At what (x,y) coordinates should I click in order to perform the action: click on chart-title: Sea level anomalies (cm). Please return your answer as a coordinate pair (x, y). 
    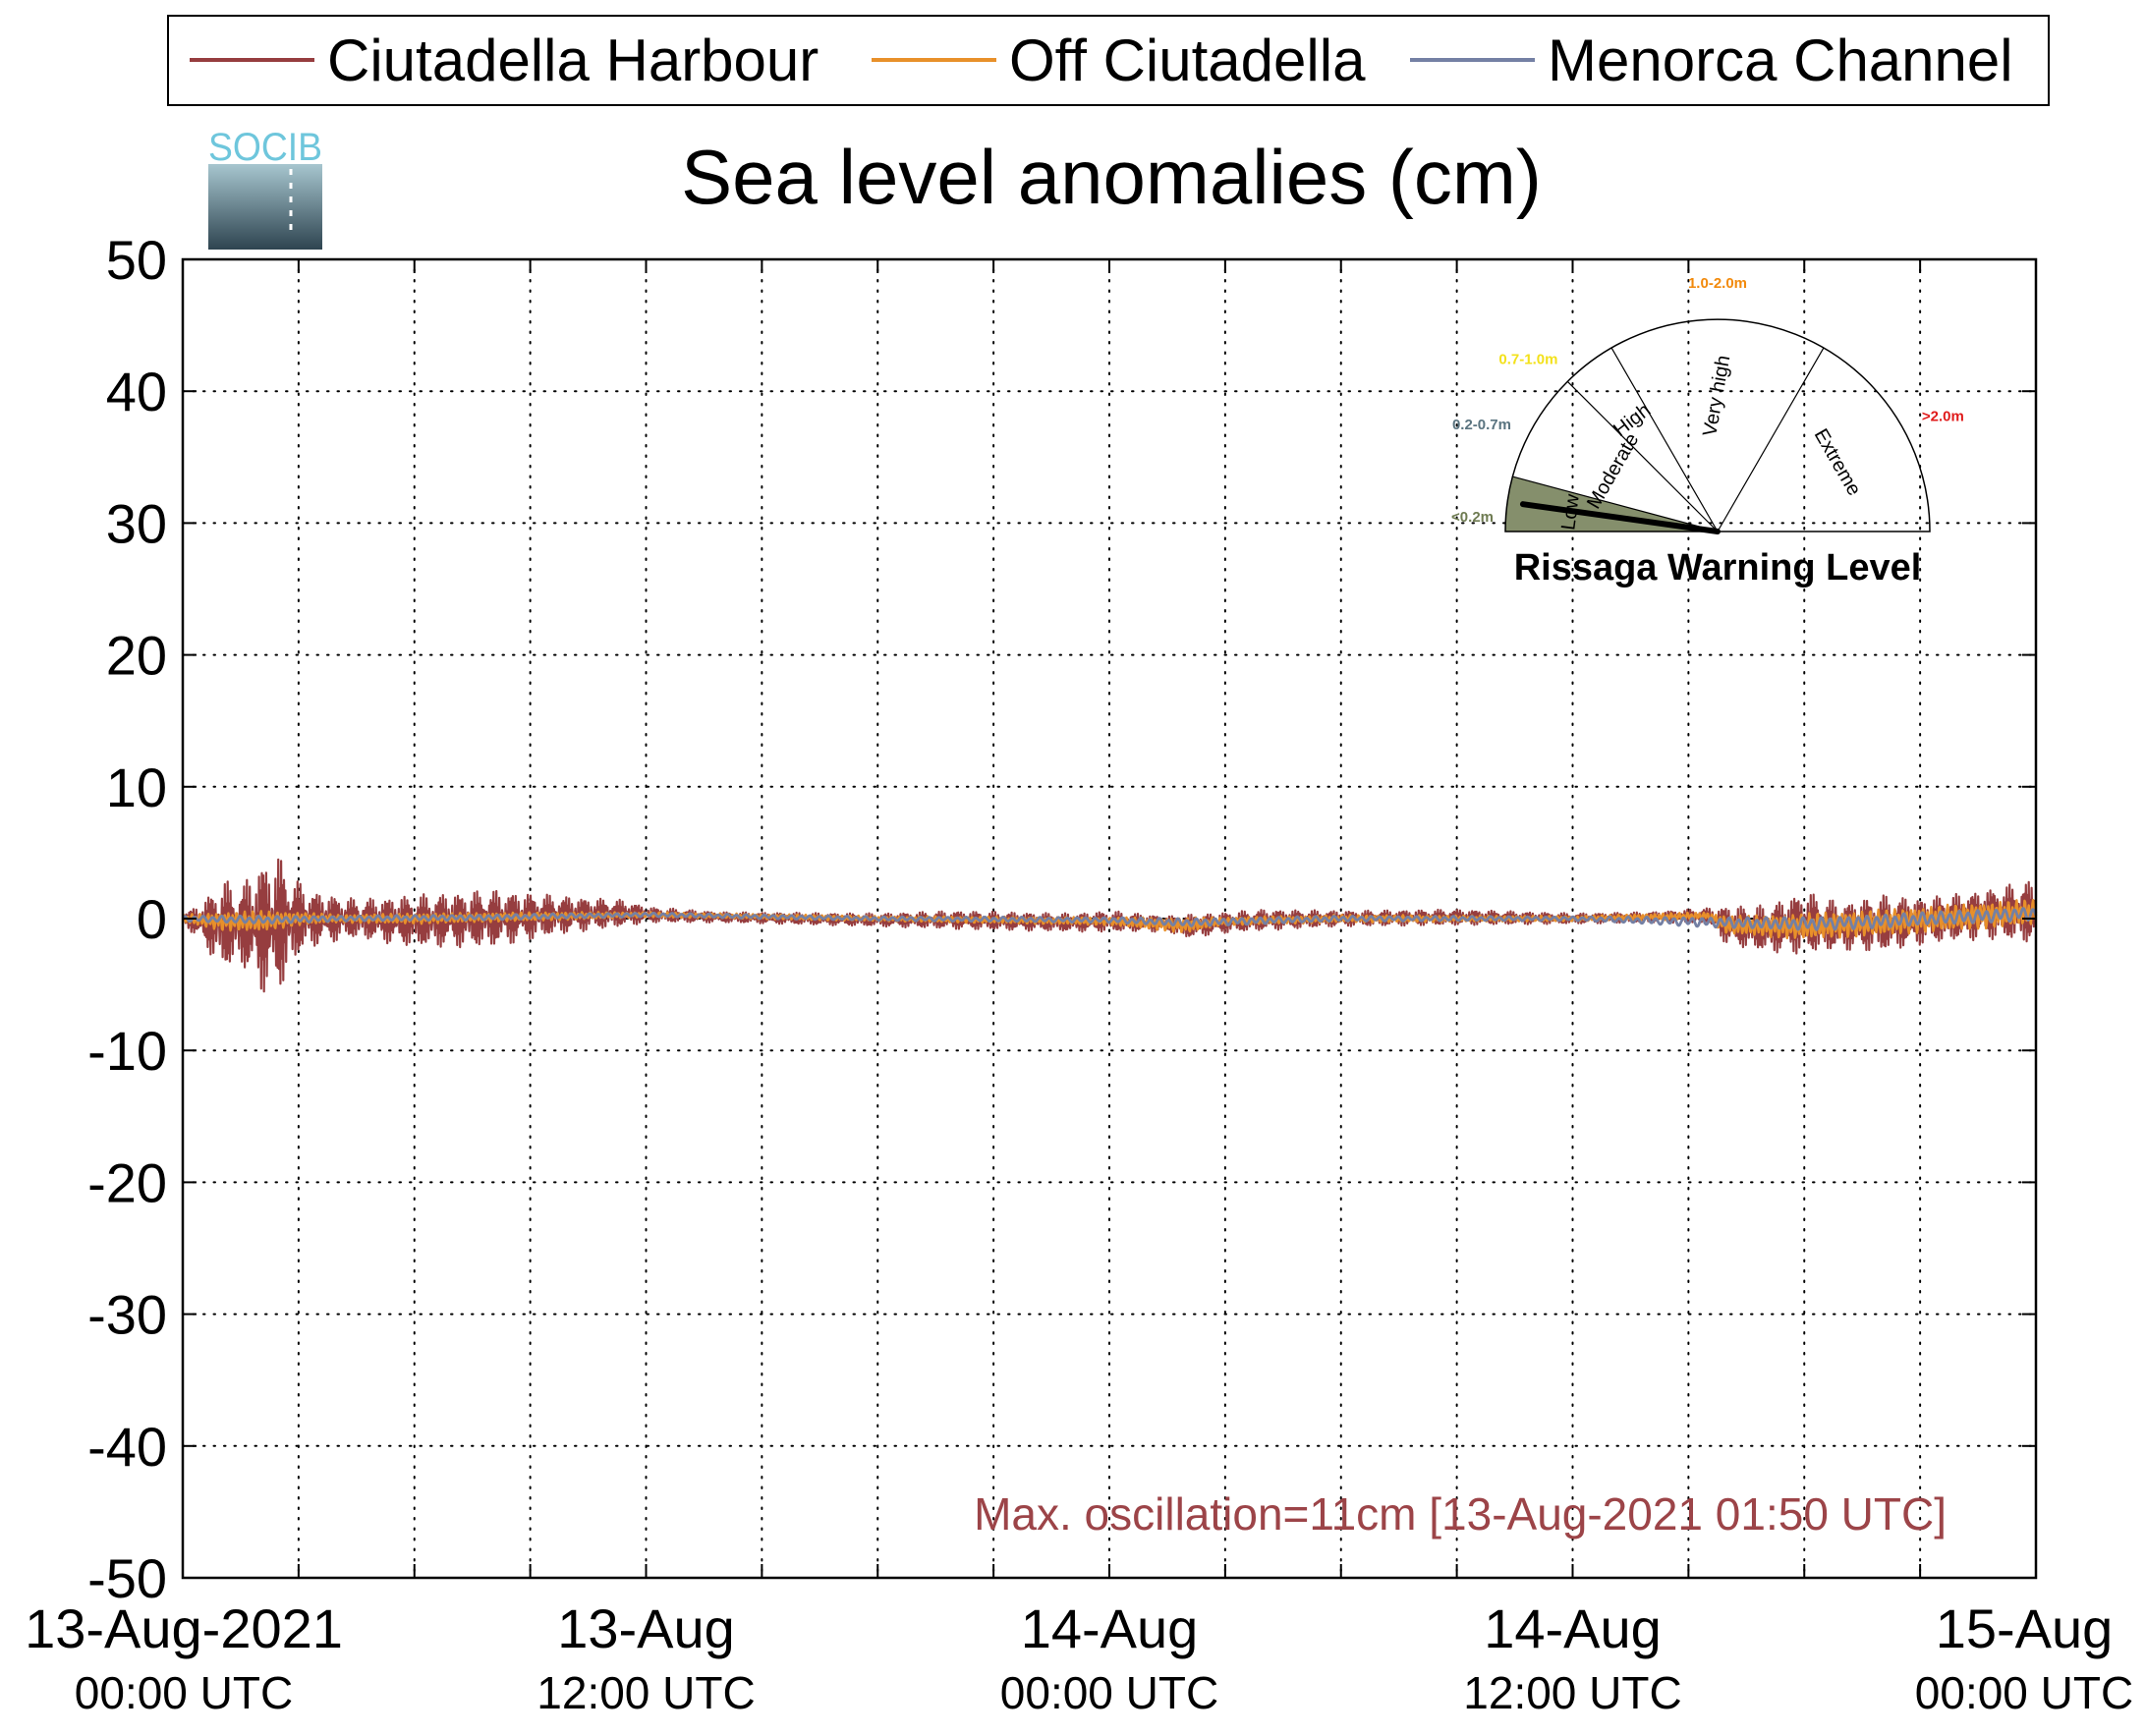
    Looking at the image, I should click on (1111, 177).